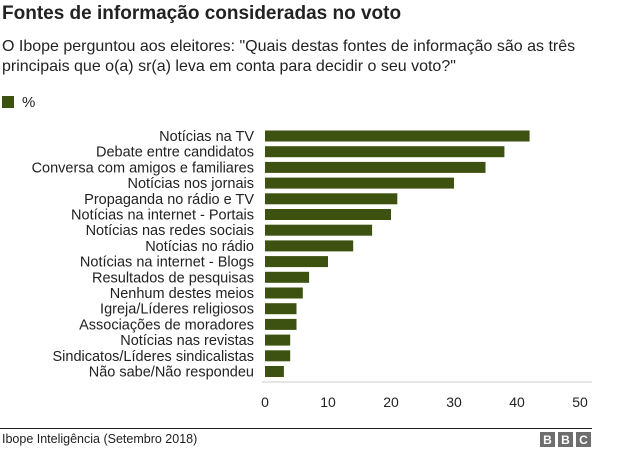 This screenshot has width=624, height=451. What do you see at coordinates (206, 137) in the screenshot?
I see `category-label: Notícias na TV` at bounding box center [206, 137].